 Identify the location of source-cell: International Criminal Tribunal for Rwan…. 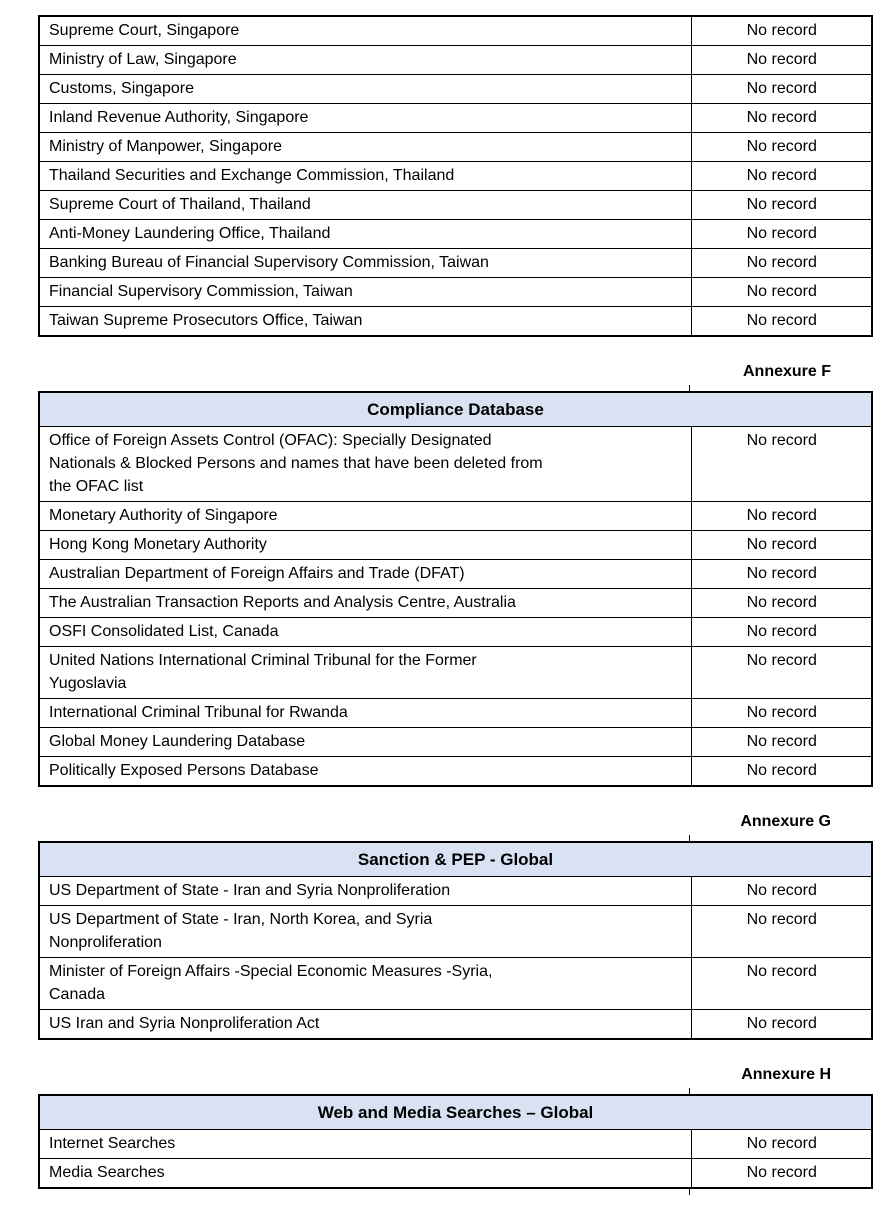
(365, 713).